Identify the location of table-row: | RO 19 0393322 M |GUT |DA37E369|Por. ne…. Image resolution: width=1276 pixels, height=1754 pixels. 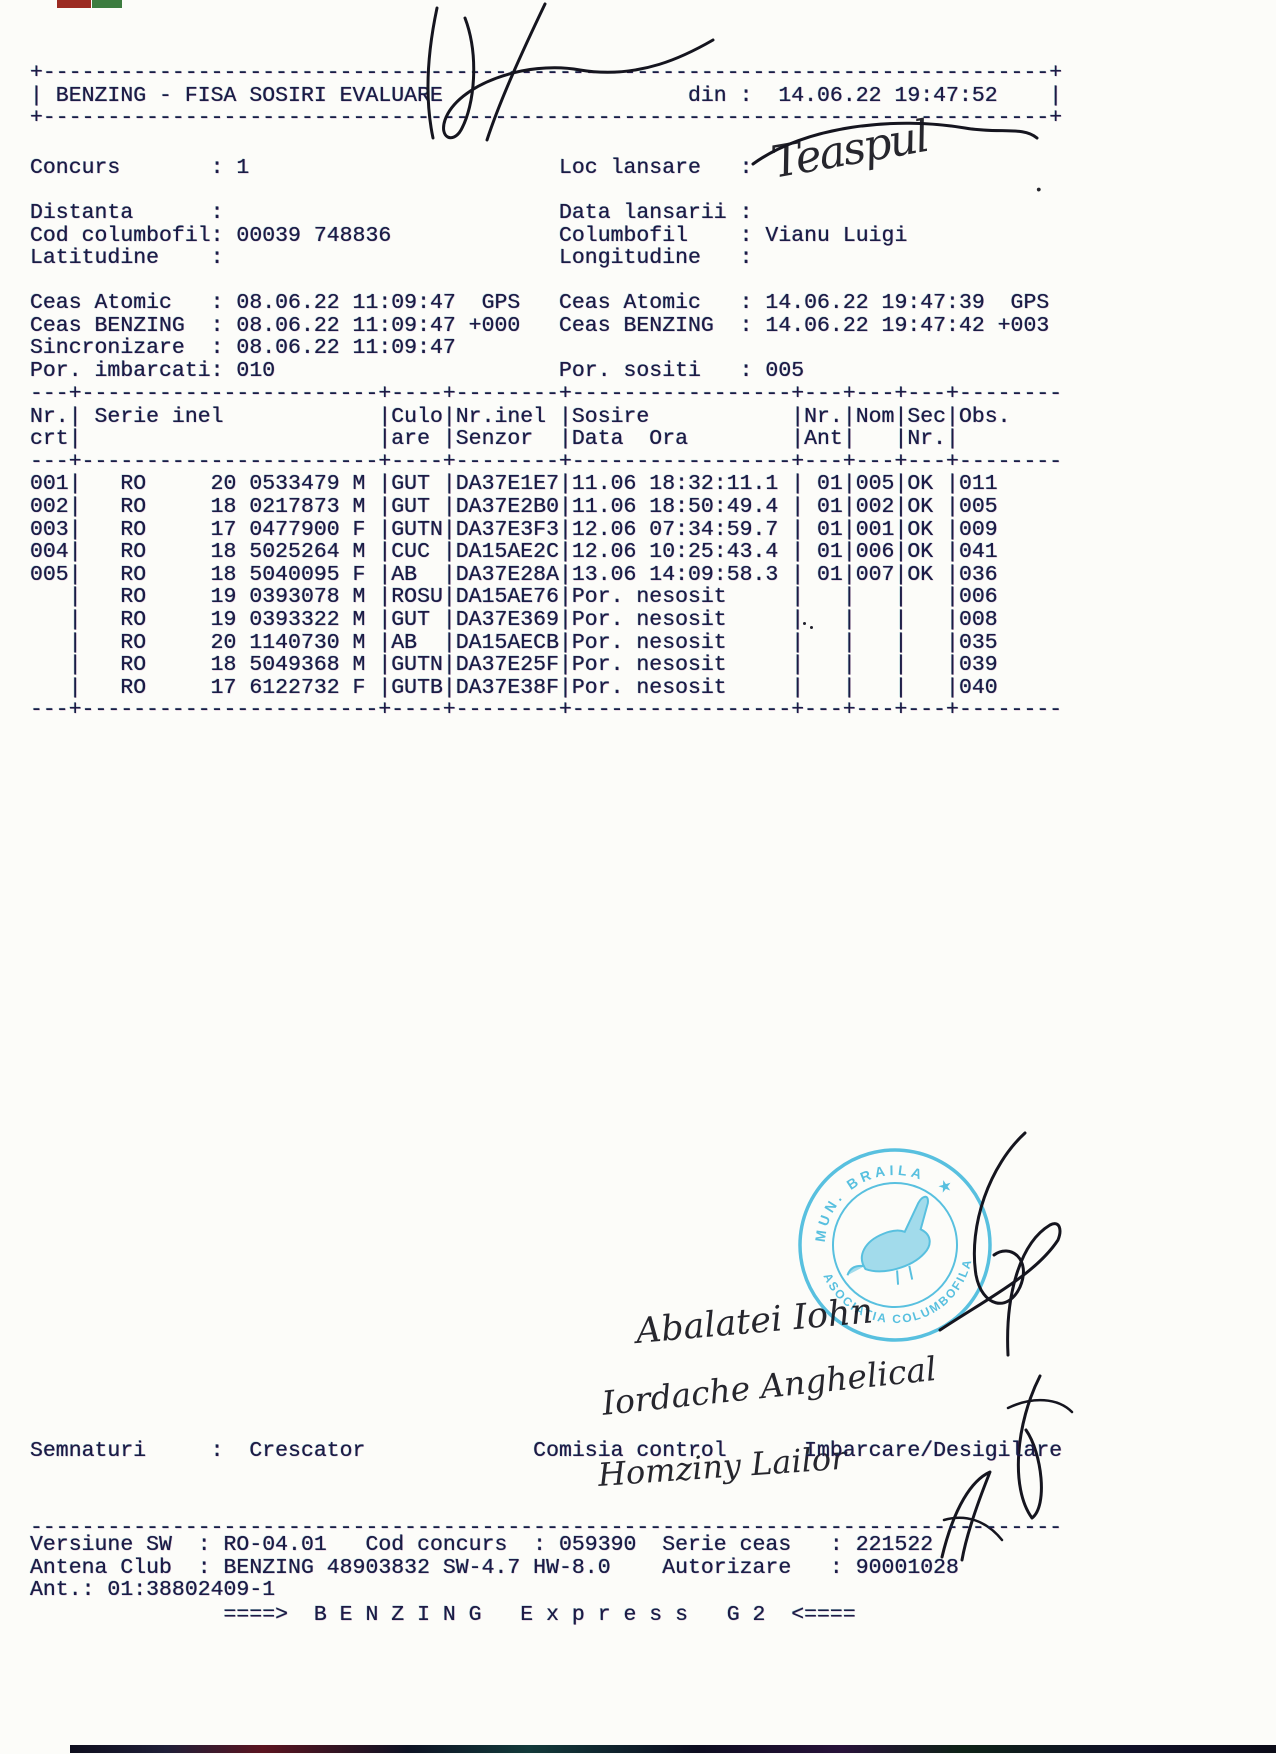
(514, 619).